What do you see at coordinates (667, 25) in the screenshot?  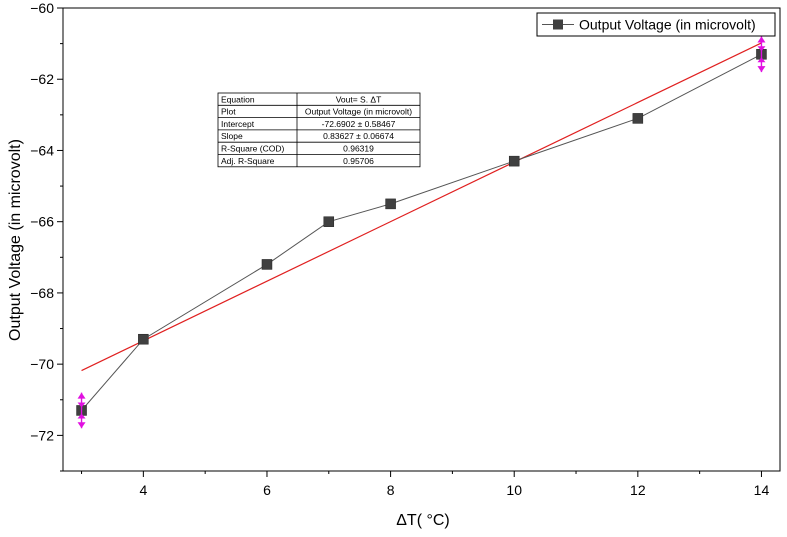 I see `legend-label: Output Voltage (in microvolt)` at bounding box center [667, 25].